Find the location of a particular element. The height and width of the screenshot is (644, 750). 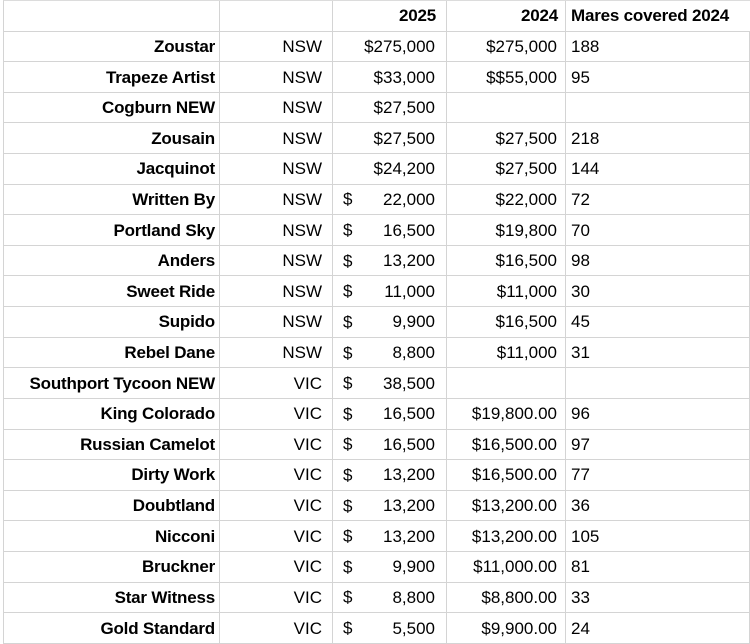

name-cell: Zousain is located at coordinates (112, 139).